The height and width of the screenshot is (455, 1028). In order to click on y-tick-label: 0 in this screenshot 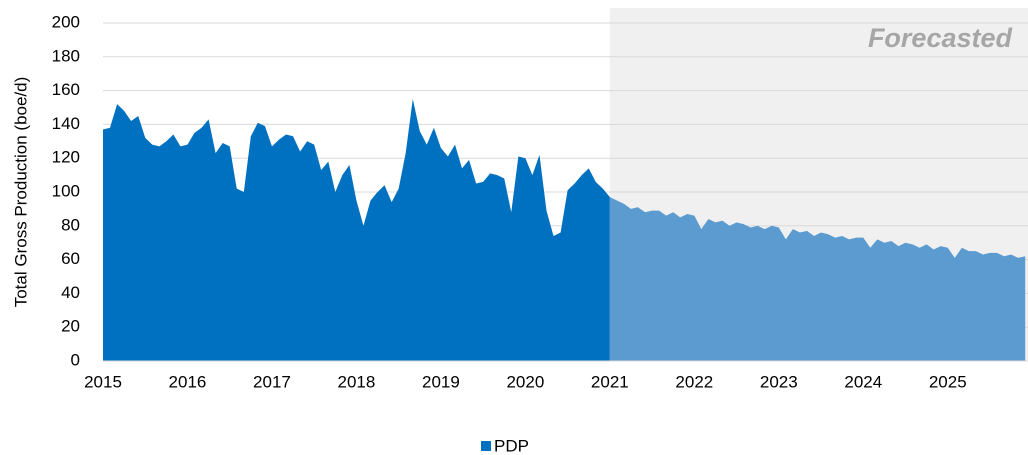, I will do `click(75, 359)`.